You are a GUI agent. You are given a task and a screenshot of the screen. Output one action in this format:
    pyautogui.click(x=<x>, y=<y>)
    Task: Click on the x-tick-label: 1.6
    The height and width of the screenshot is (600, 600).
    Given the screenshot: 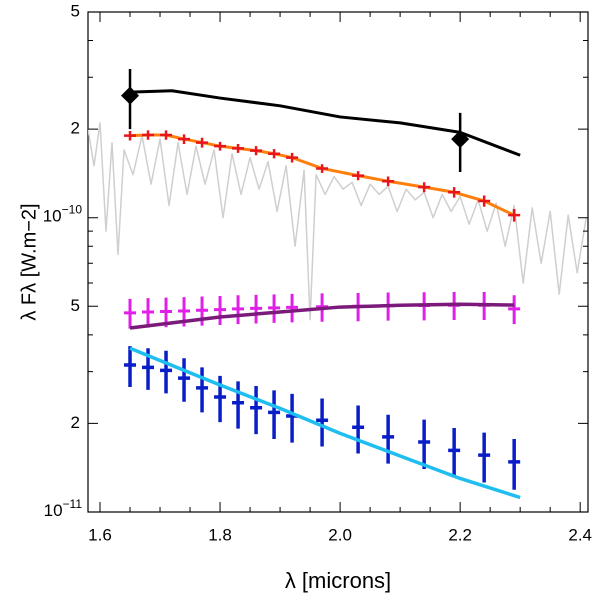 What is the action you would take?
    pyautogui.click(x=100, y=534)
    